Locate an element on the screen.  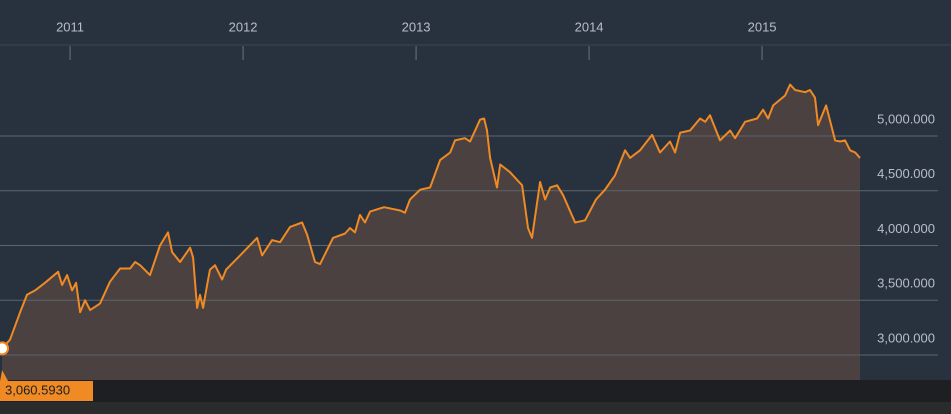
marker is located at coordinates (5, 348).